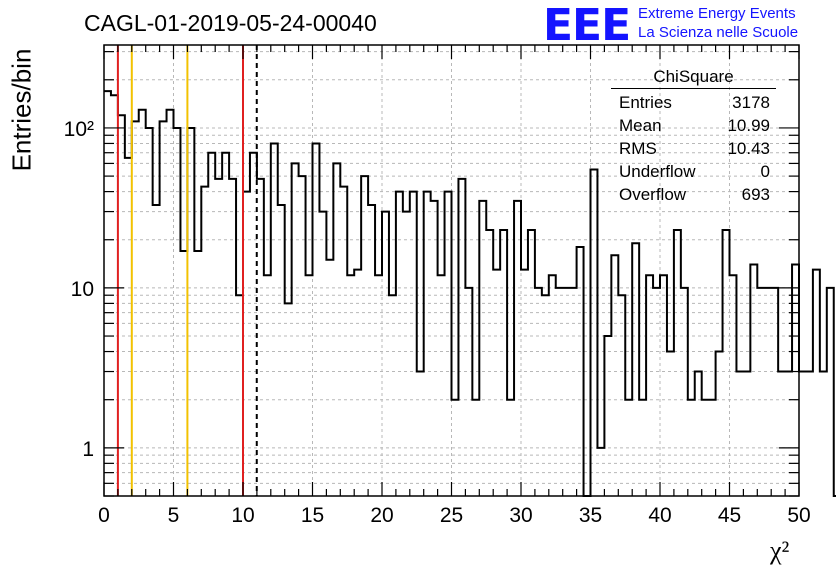 Image resolution: width=836 pixels, height=572 pixels. Describe the element at coordinates (780, 550) in the screenshot. I see `x-axis-label: χ²` at that location.